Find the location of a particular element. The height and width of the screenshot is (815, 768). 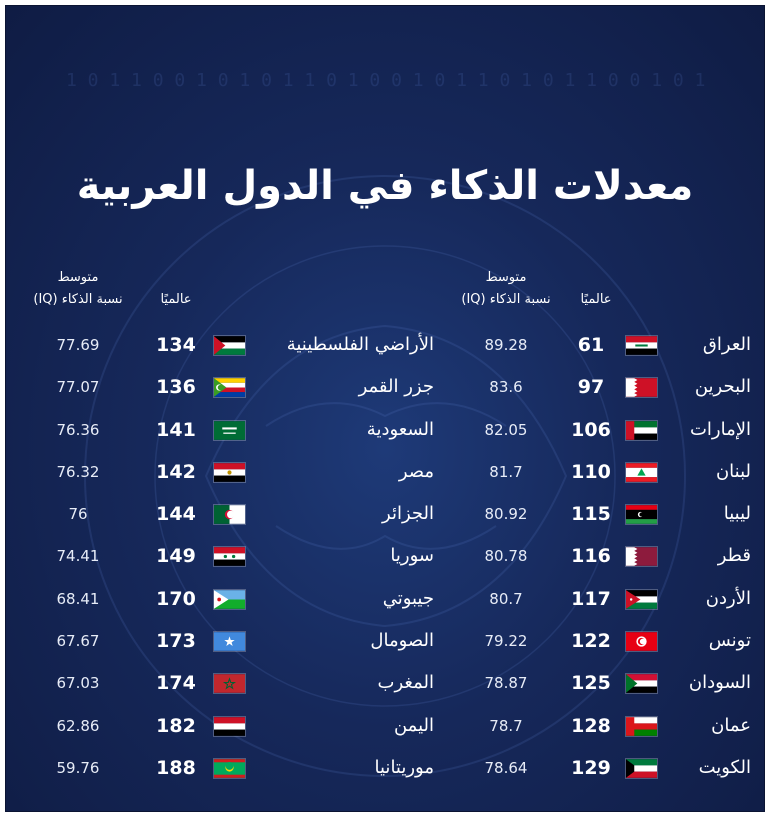

table-row: جزر القمر 136 77.07 البحرين 97 83.6 is located at coordinates (385, 387).